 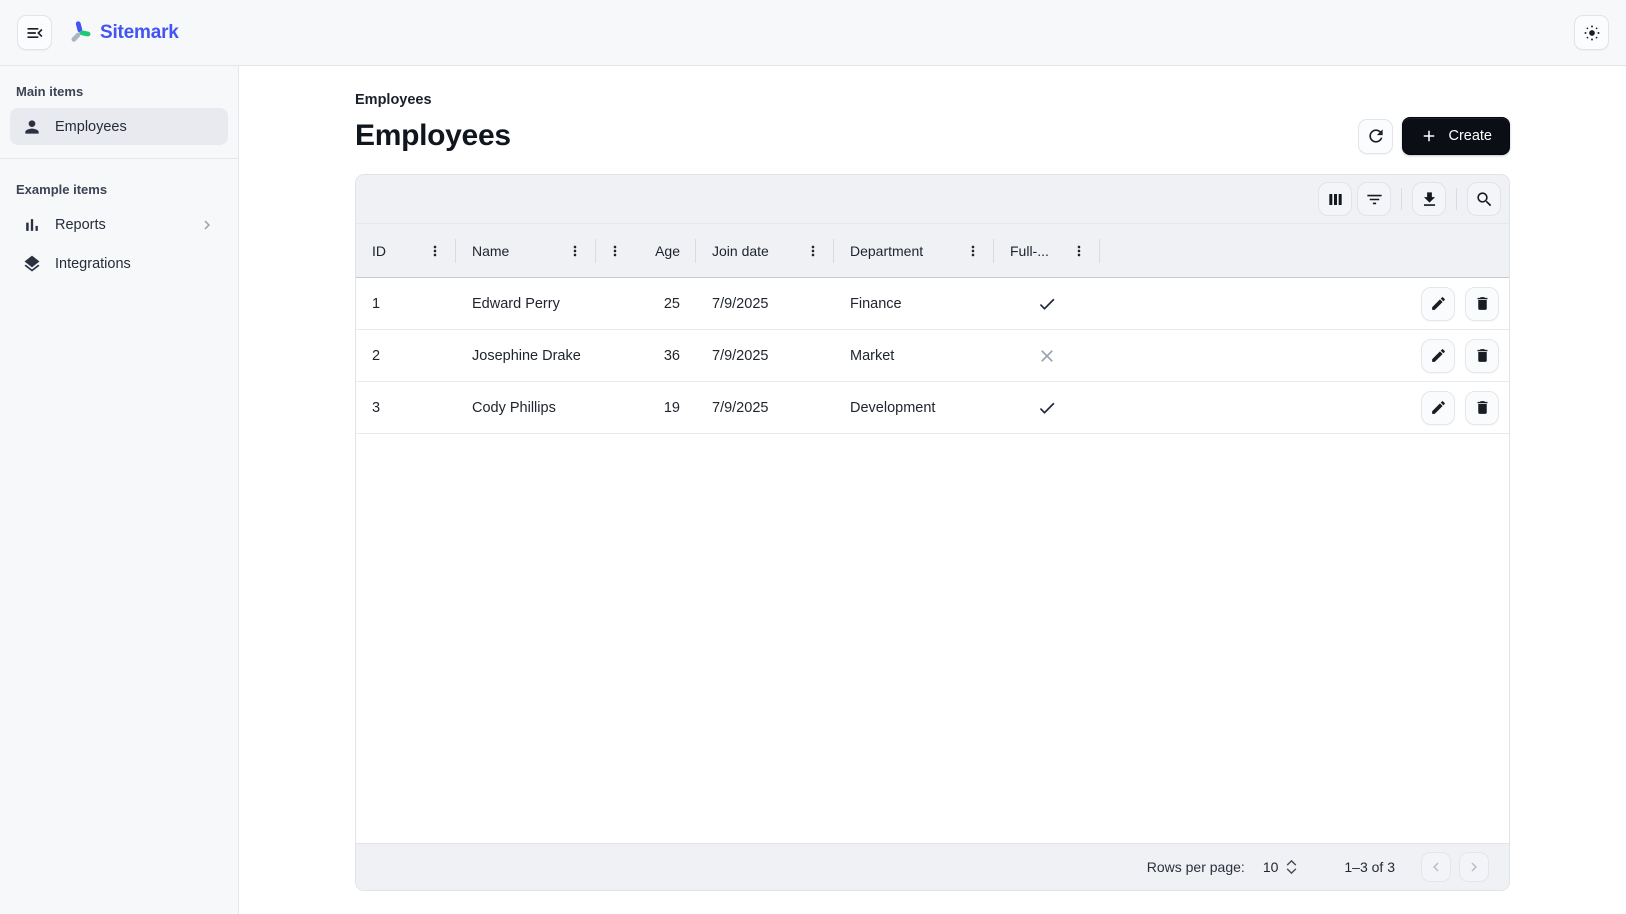 What do you see at coordinates (1429, 136) in the screenshot?
I see `plus-icon` at bounding box center [1429, 136].